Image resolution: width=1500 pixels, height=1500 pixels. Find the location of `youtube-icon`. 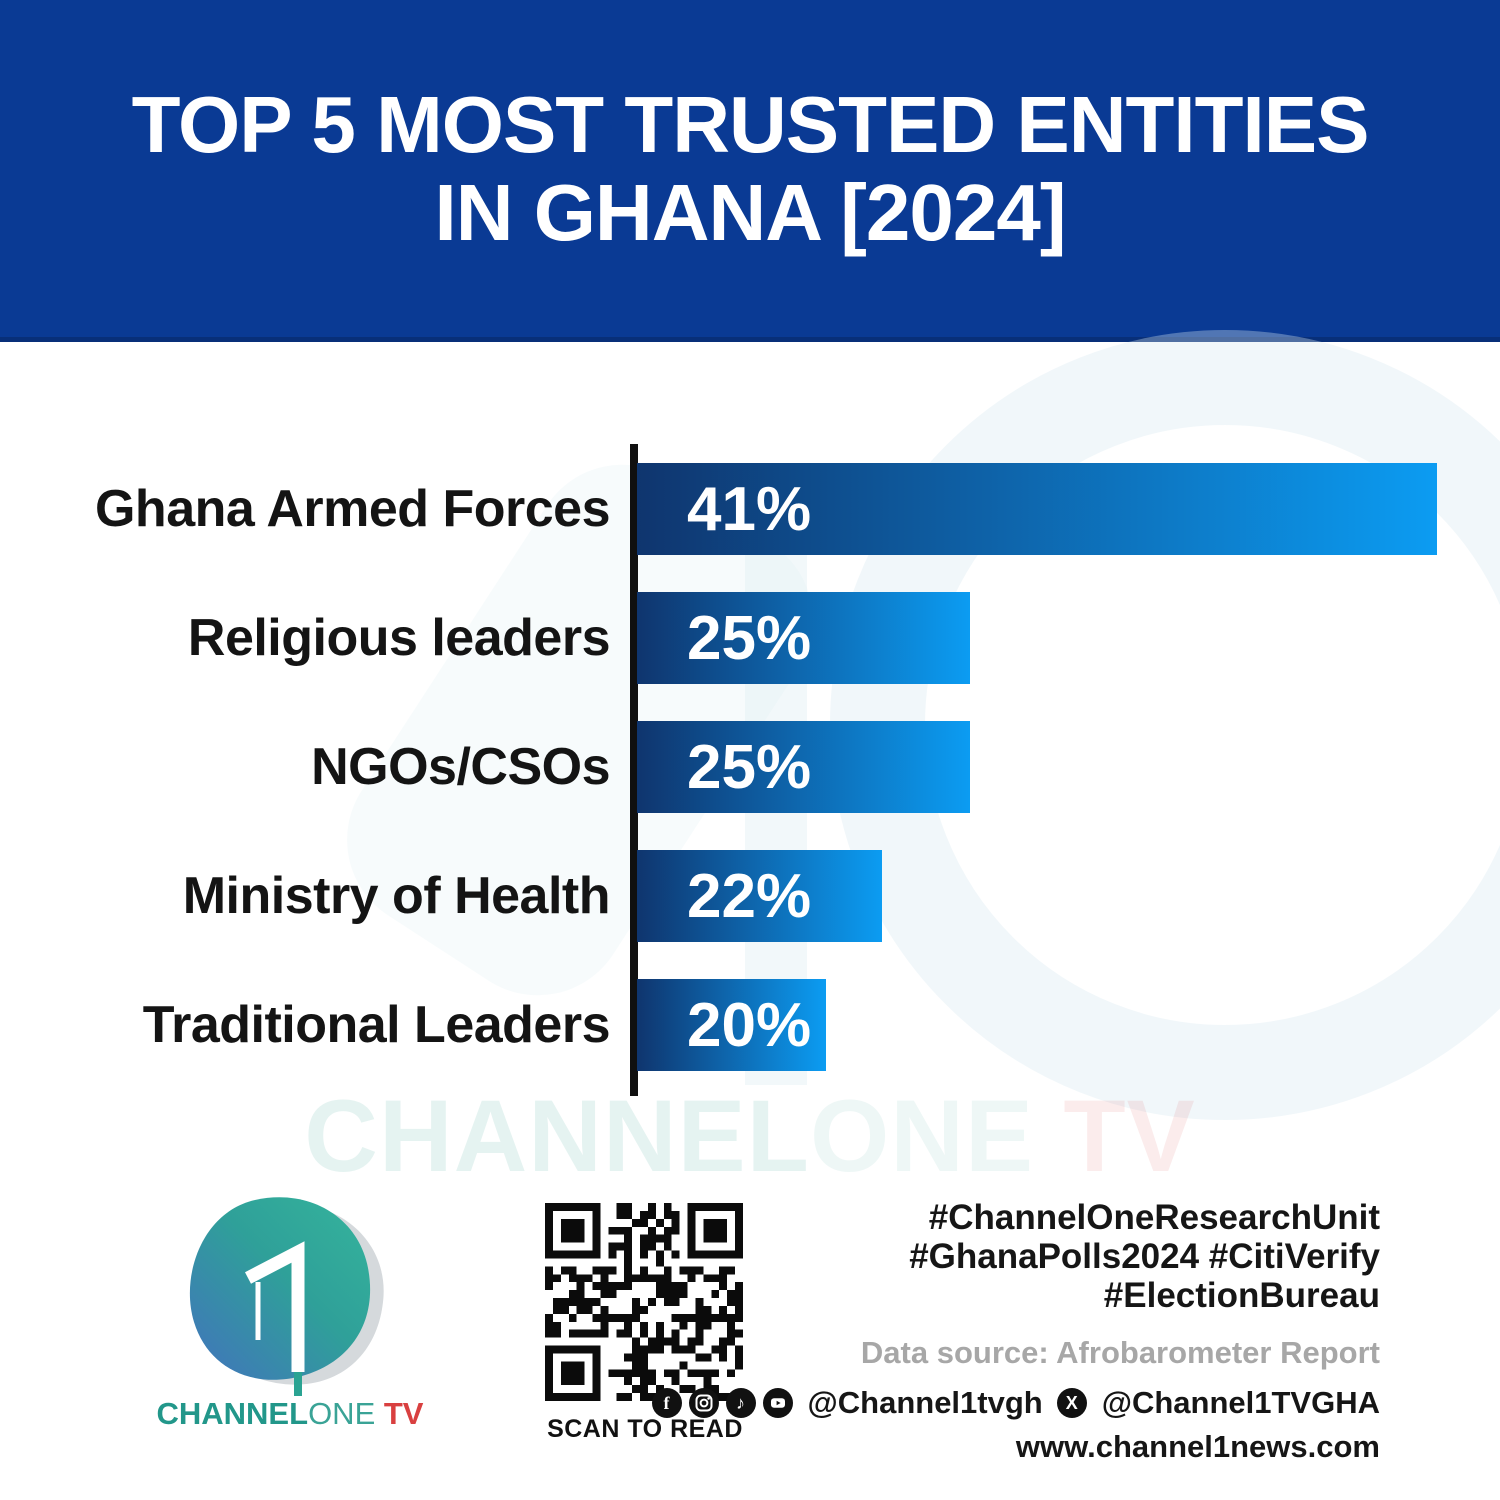

youtube-icon is located at coordinates (777, 1403).